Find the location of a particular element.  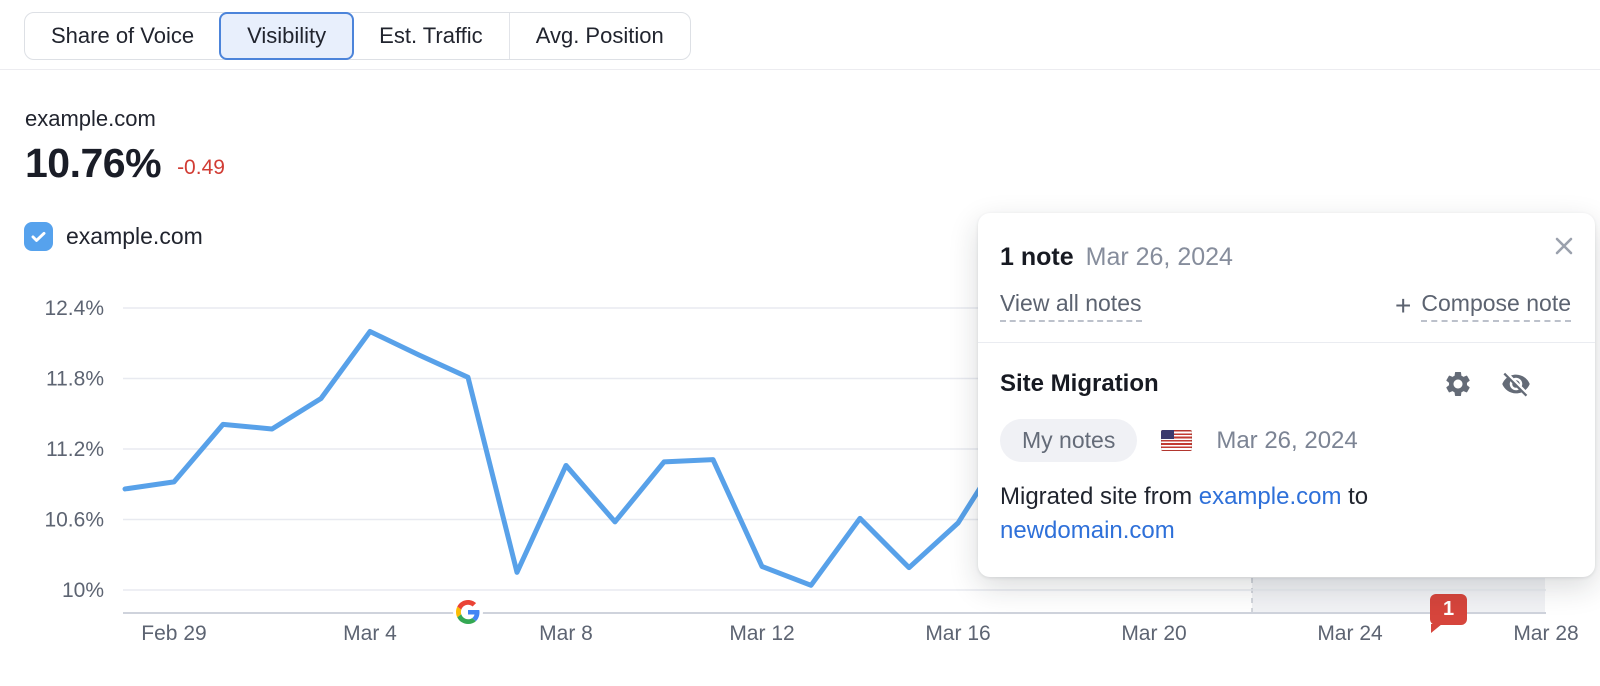

note-title: Site Migration is located at coordinates (1079, 383).